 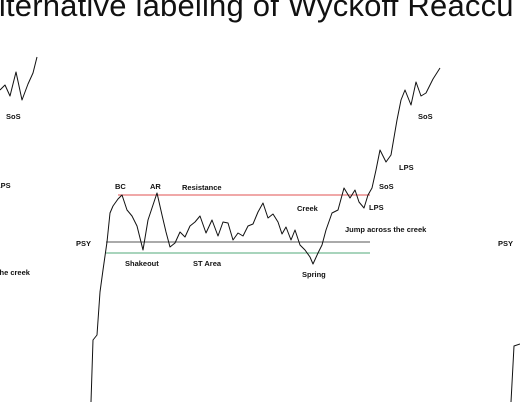 What do you see at coordinates (406, 167) in the screenshot?
I see `label-lps-top: LPS` at bounding box center [406, 167].